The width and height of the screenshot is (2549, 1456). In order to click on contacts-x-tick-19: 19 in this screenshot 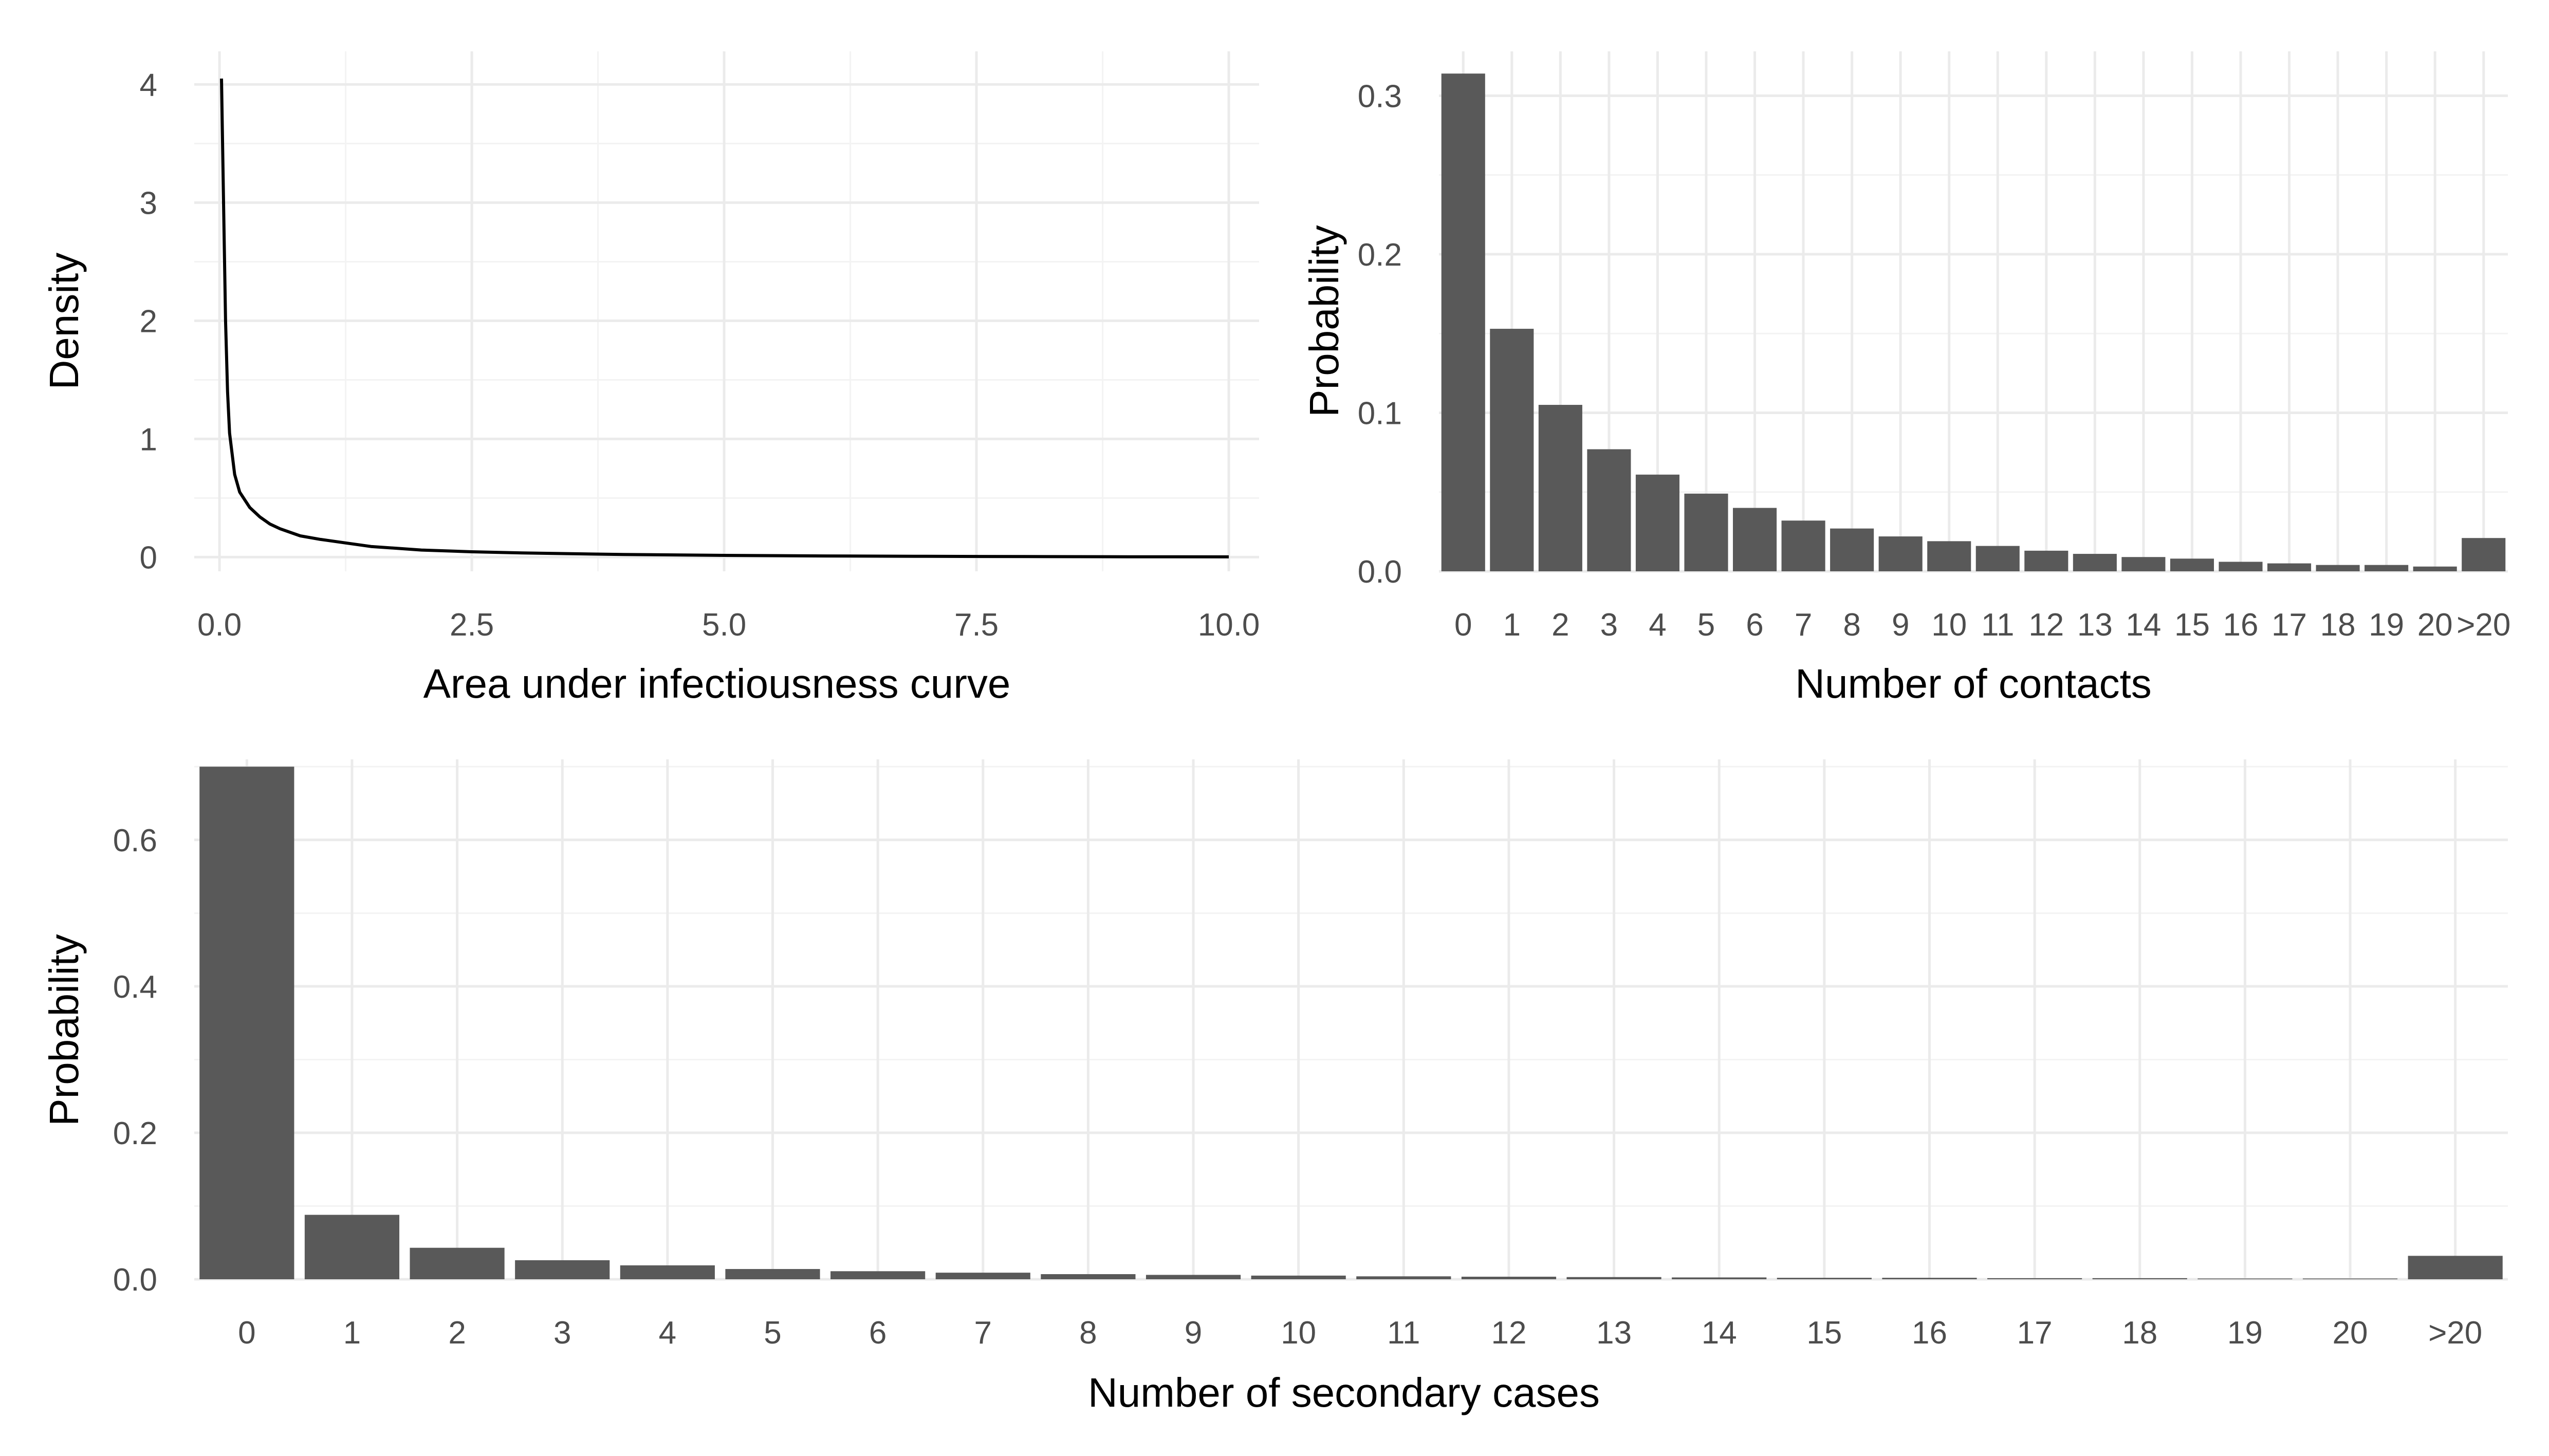, I will do `click(2386, 625)`.